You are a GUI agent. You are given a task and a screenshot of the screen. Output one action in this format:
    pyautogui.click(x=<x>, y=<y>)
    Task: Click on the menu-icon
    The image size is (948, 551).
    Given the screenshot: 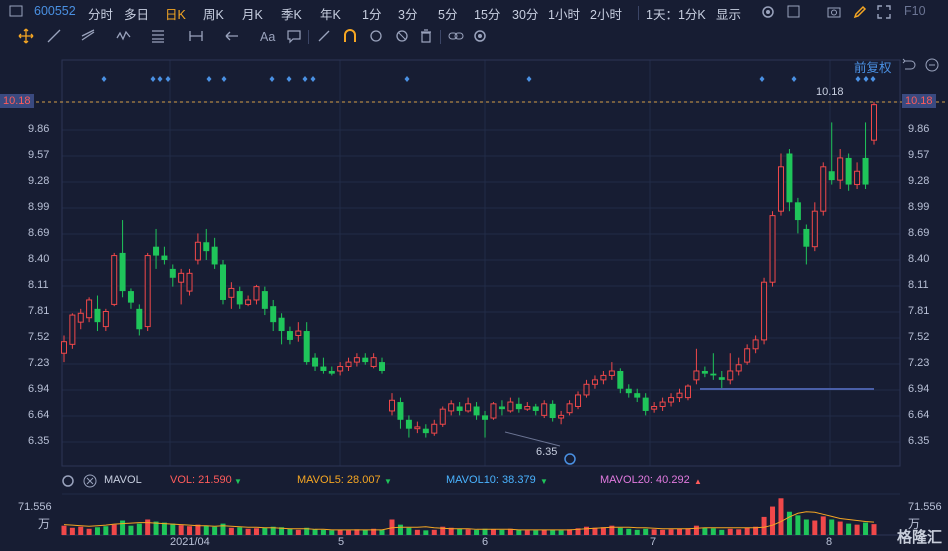 What is the action you would take?
    pyautogui.click(x=16, y=11)
    